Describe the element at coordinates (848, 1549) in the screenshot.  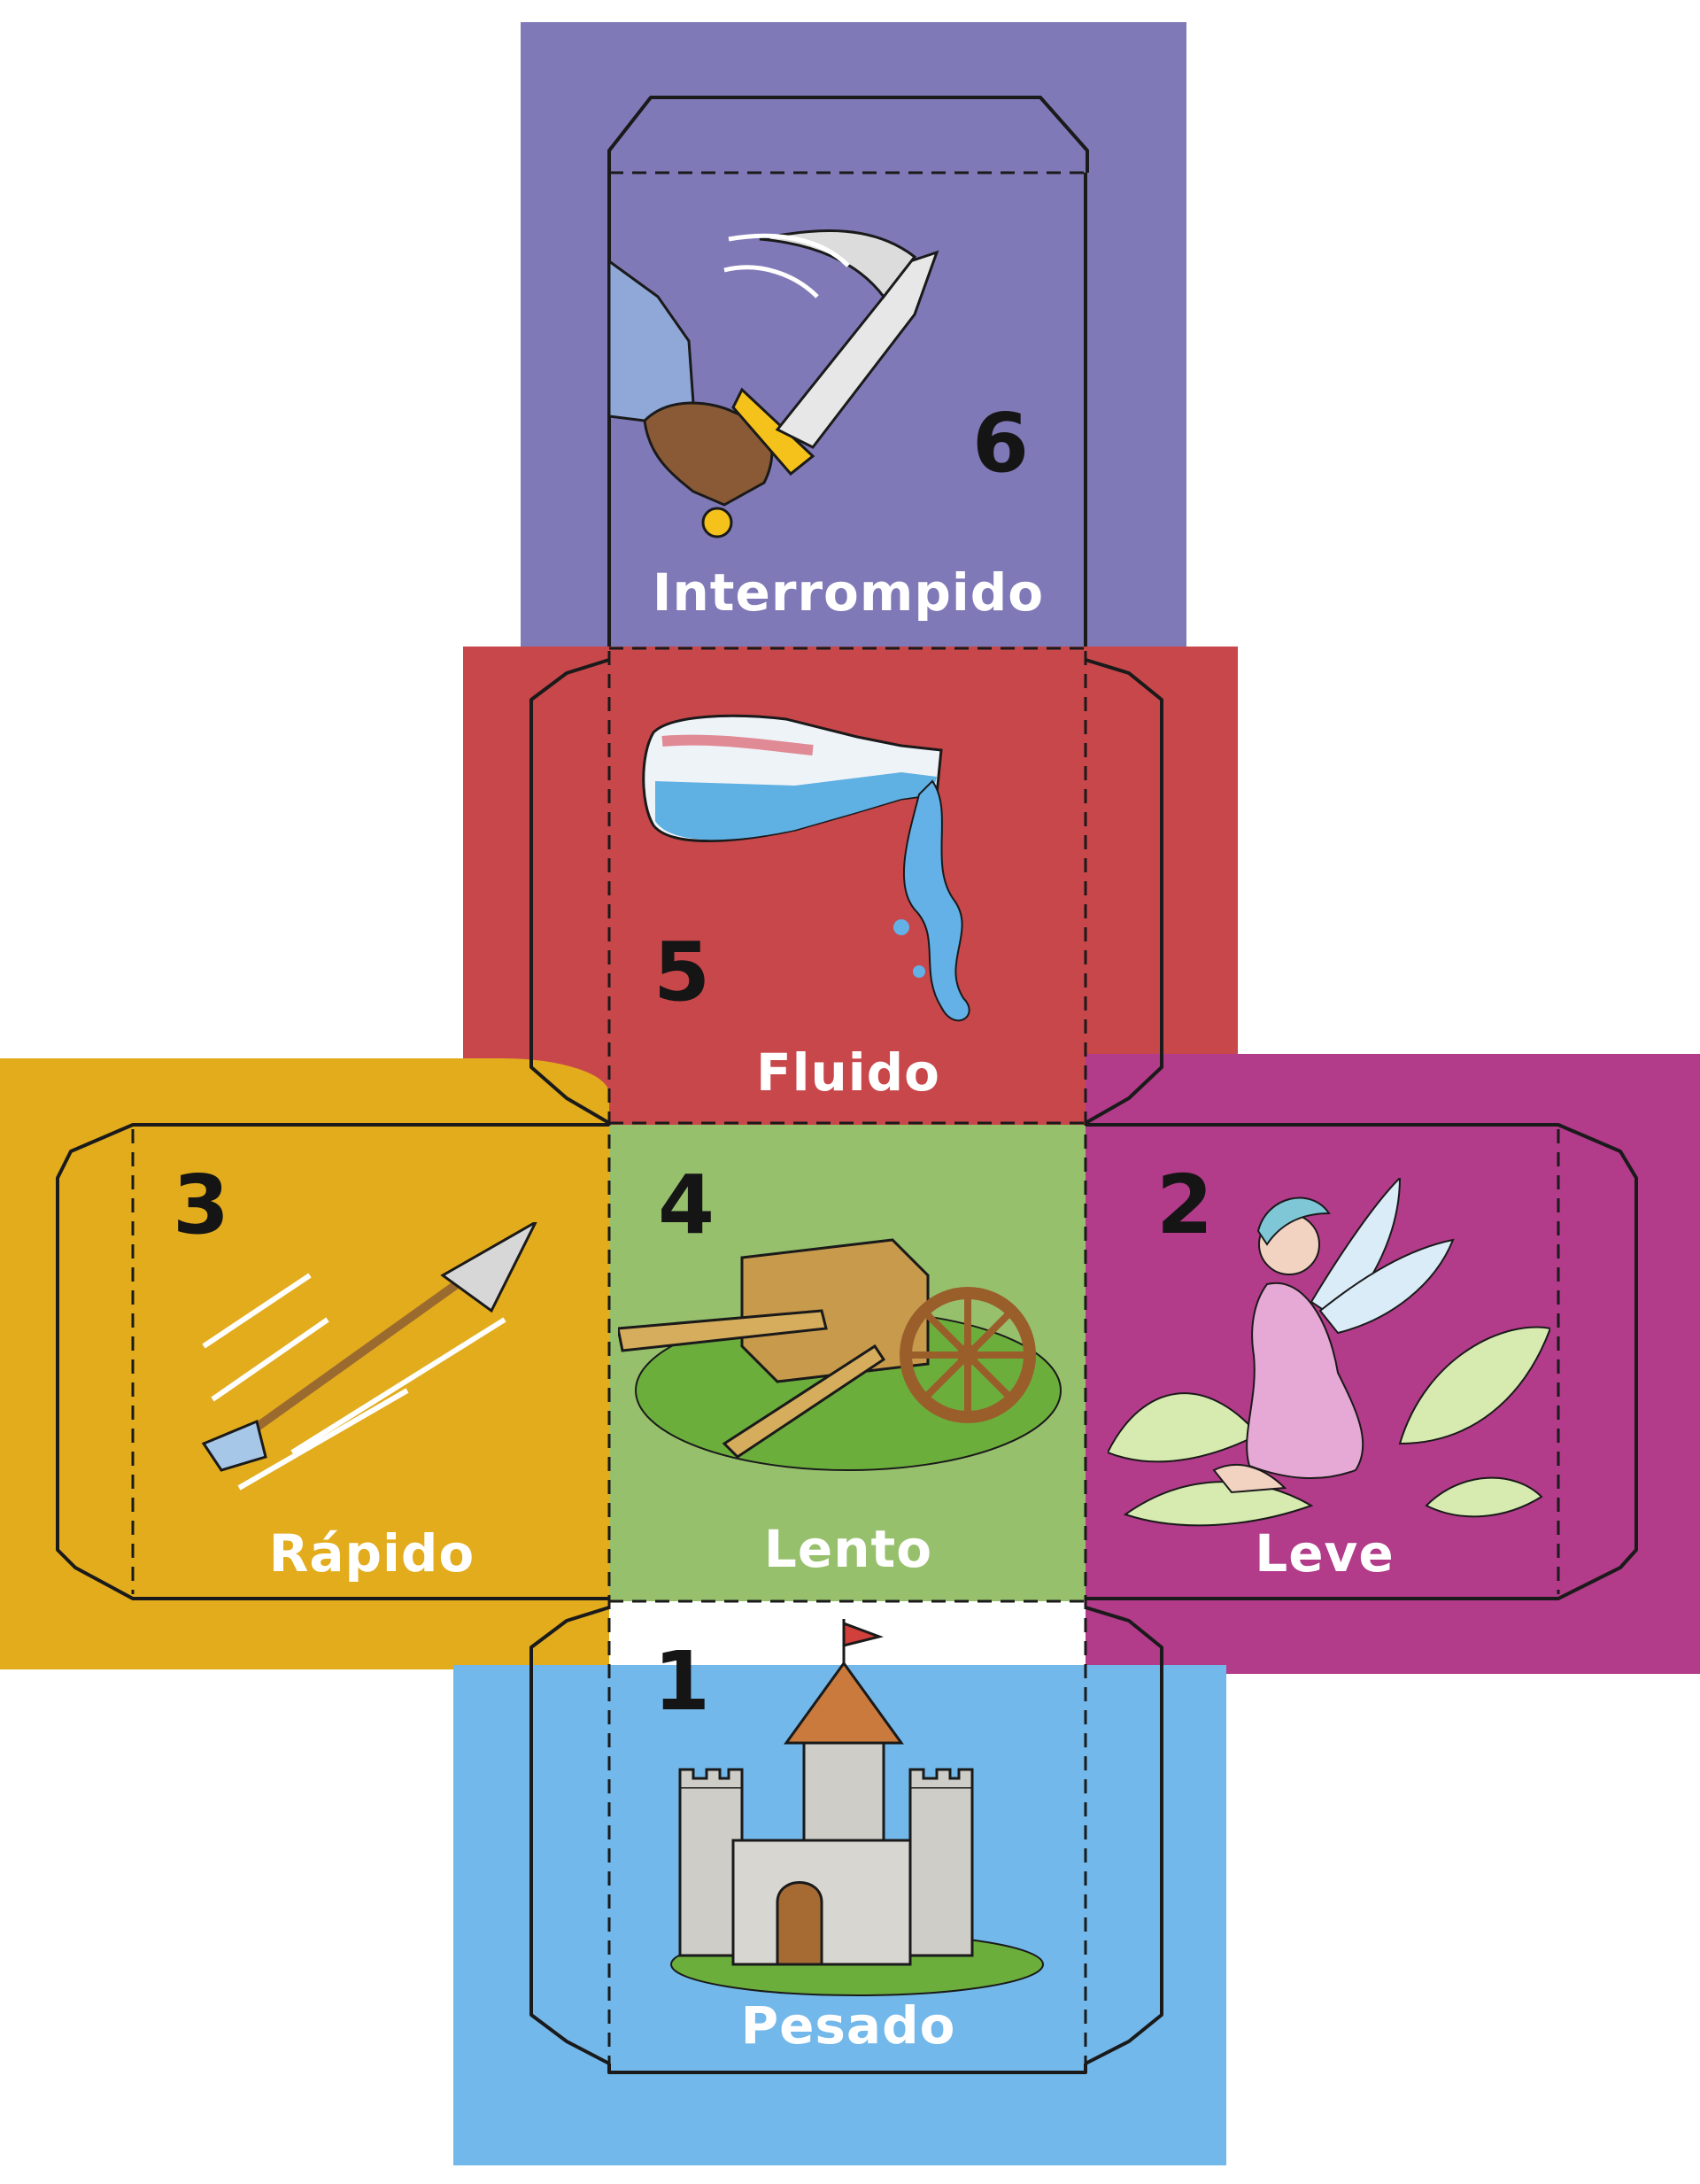
I see `face-label: Lento` at that location.